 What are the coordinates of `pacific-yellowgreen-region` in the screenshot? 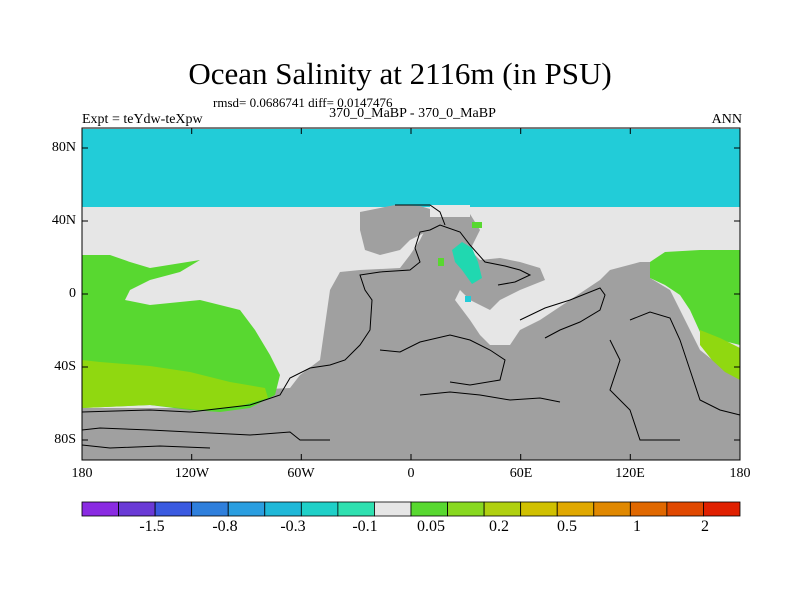 It's located at (175, 385).